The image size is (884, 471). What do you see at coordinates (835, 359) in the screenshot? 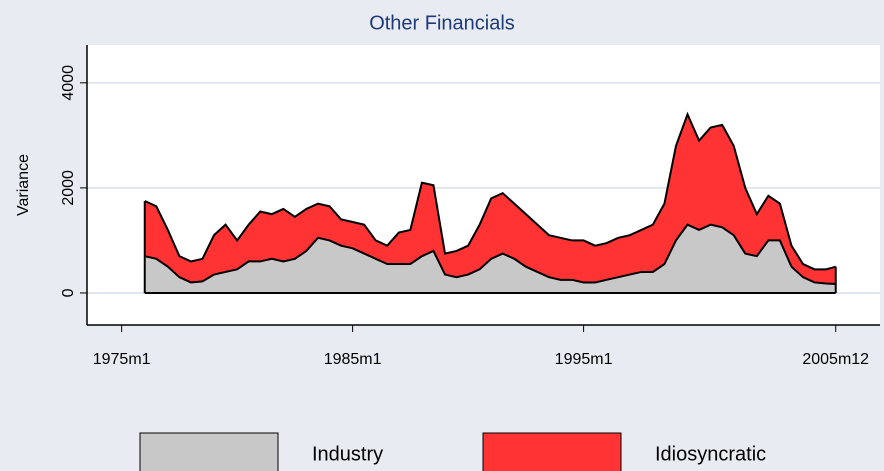
I see `x-tick-label: 2005m12` at bounding box center [835, 359].